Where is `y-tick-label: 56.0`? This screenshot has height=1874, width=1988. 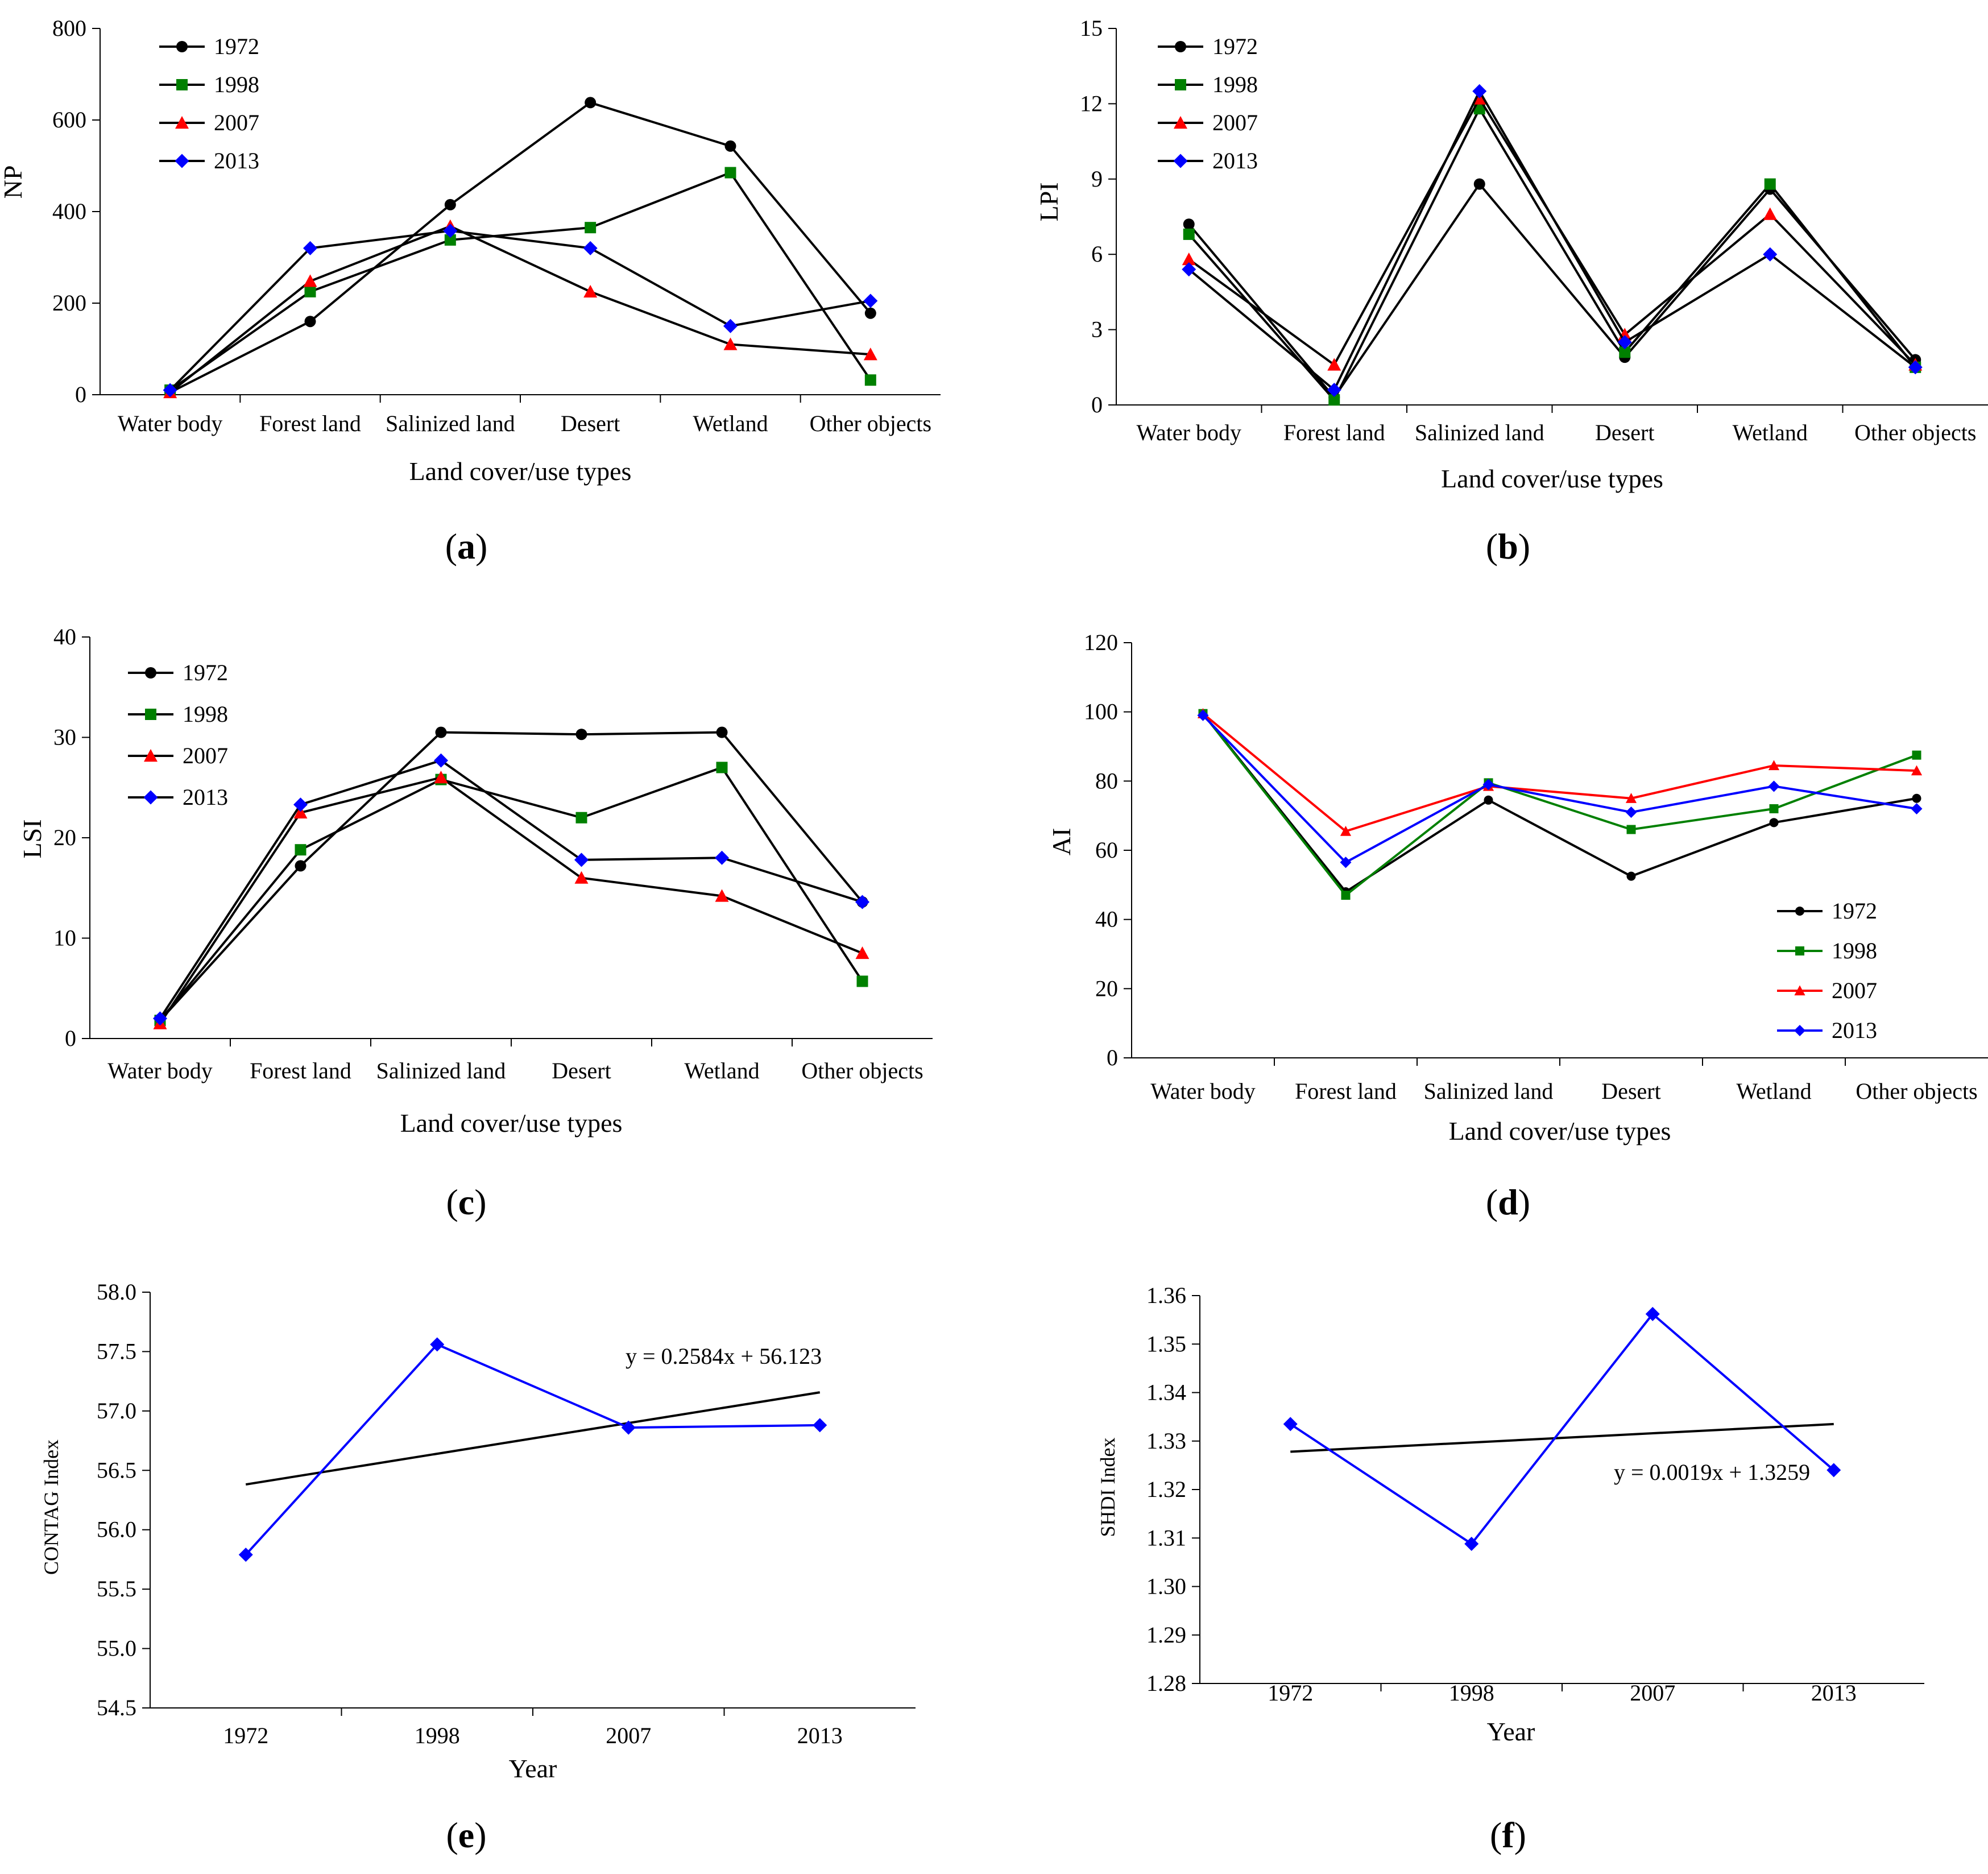
y-tick-label: 56.0 is located at coordinates (116, 1529).